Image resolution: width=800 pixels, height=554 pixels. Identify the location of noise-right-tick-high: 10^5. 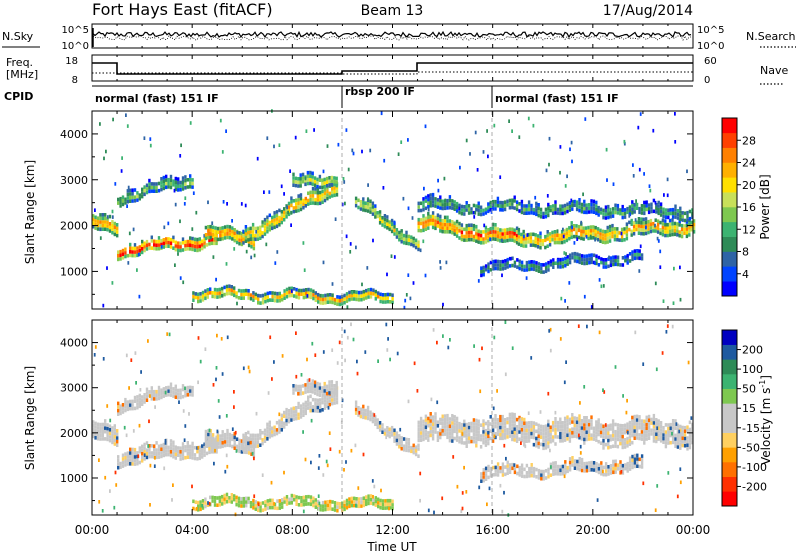
(710, 30).